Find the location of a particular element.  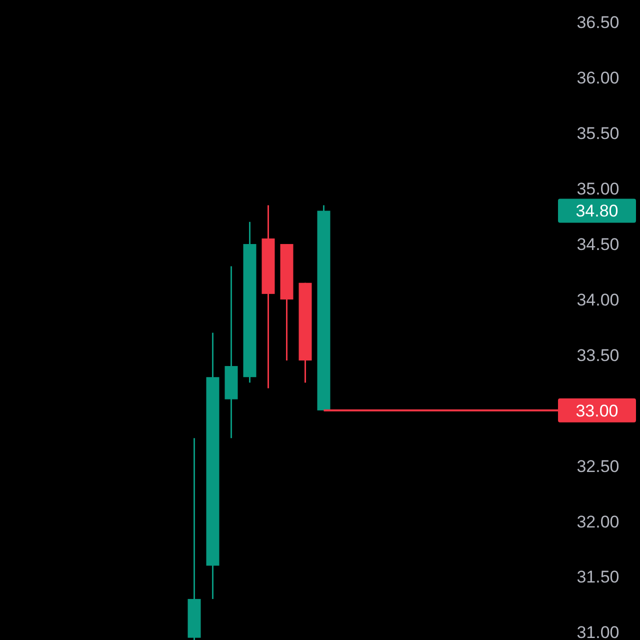

y-tick-label: 35.50 is located at coordinates (598, 134).